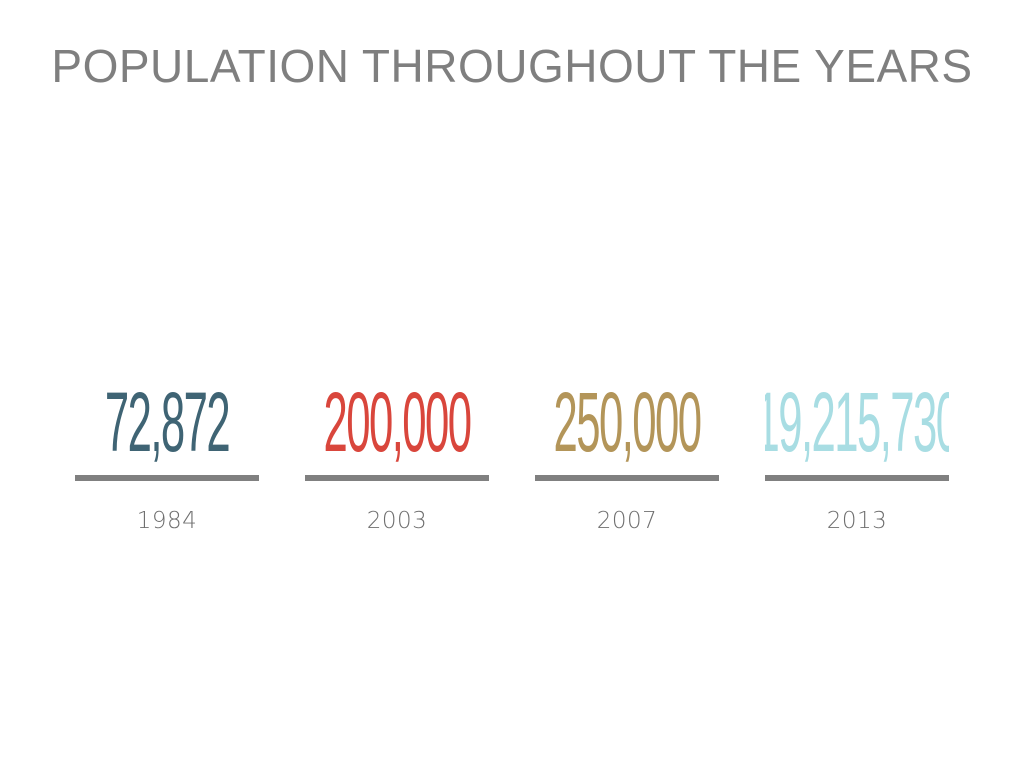 This screenshot has height=768, width=1024. What do you see at coordinates (397, 521) in the screenshot?
I see `year-label: 2003` at bounding box center [397, 521].